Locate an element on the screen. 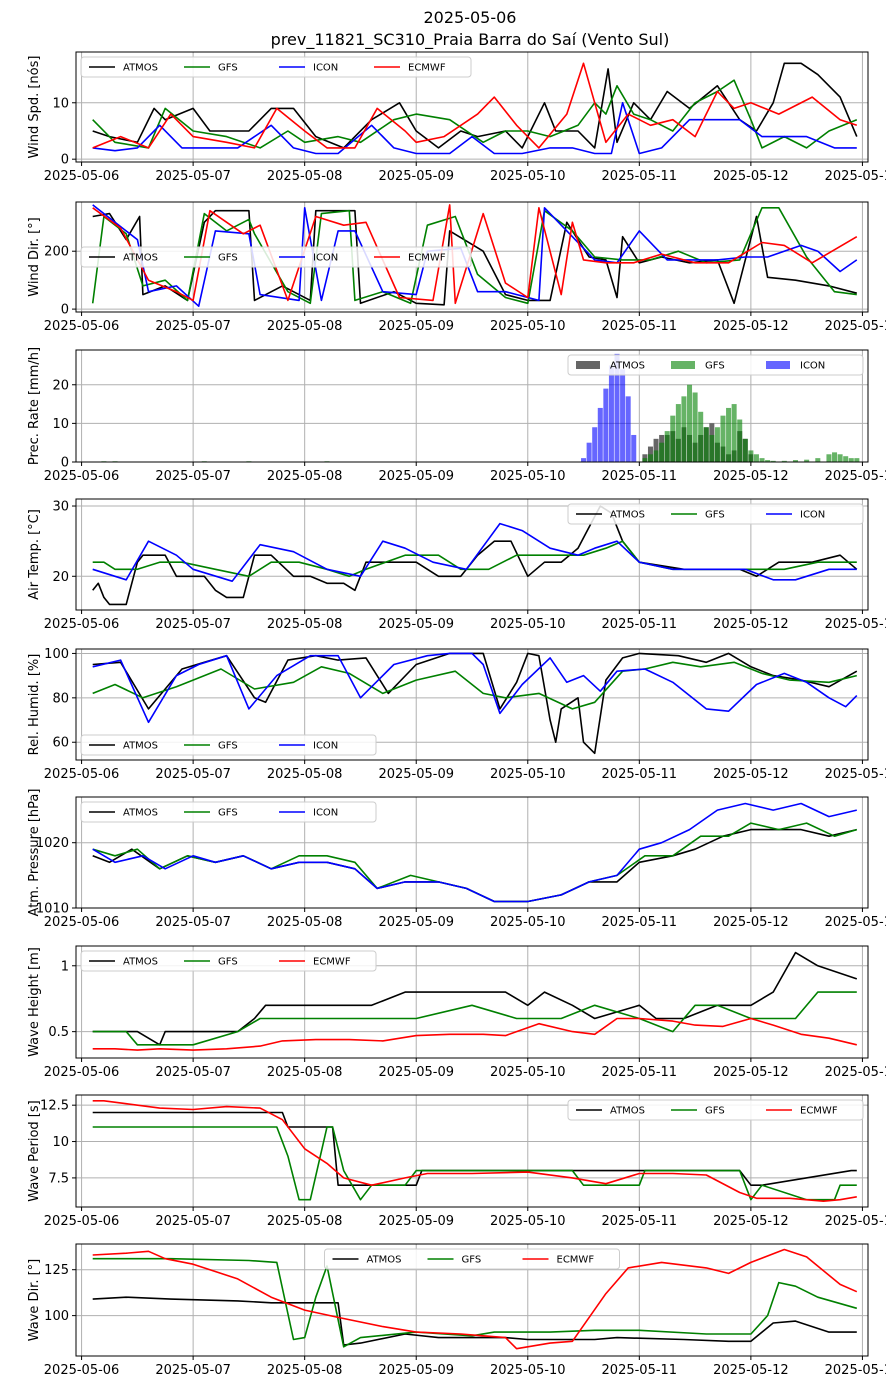 The height and width of the screenshot is (1389, 886). x-tick-label: 2025-05-07 is located at coordinates (193, 1221).